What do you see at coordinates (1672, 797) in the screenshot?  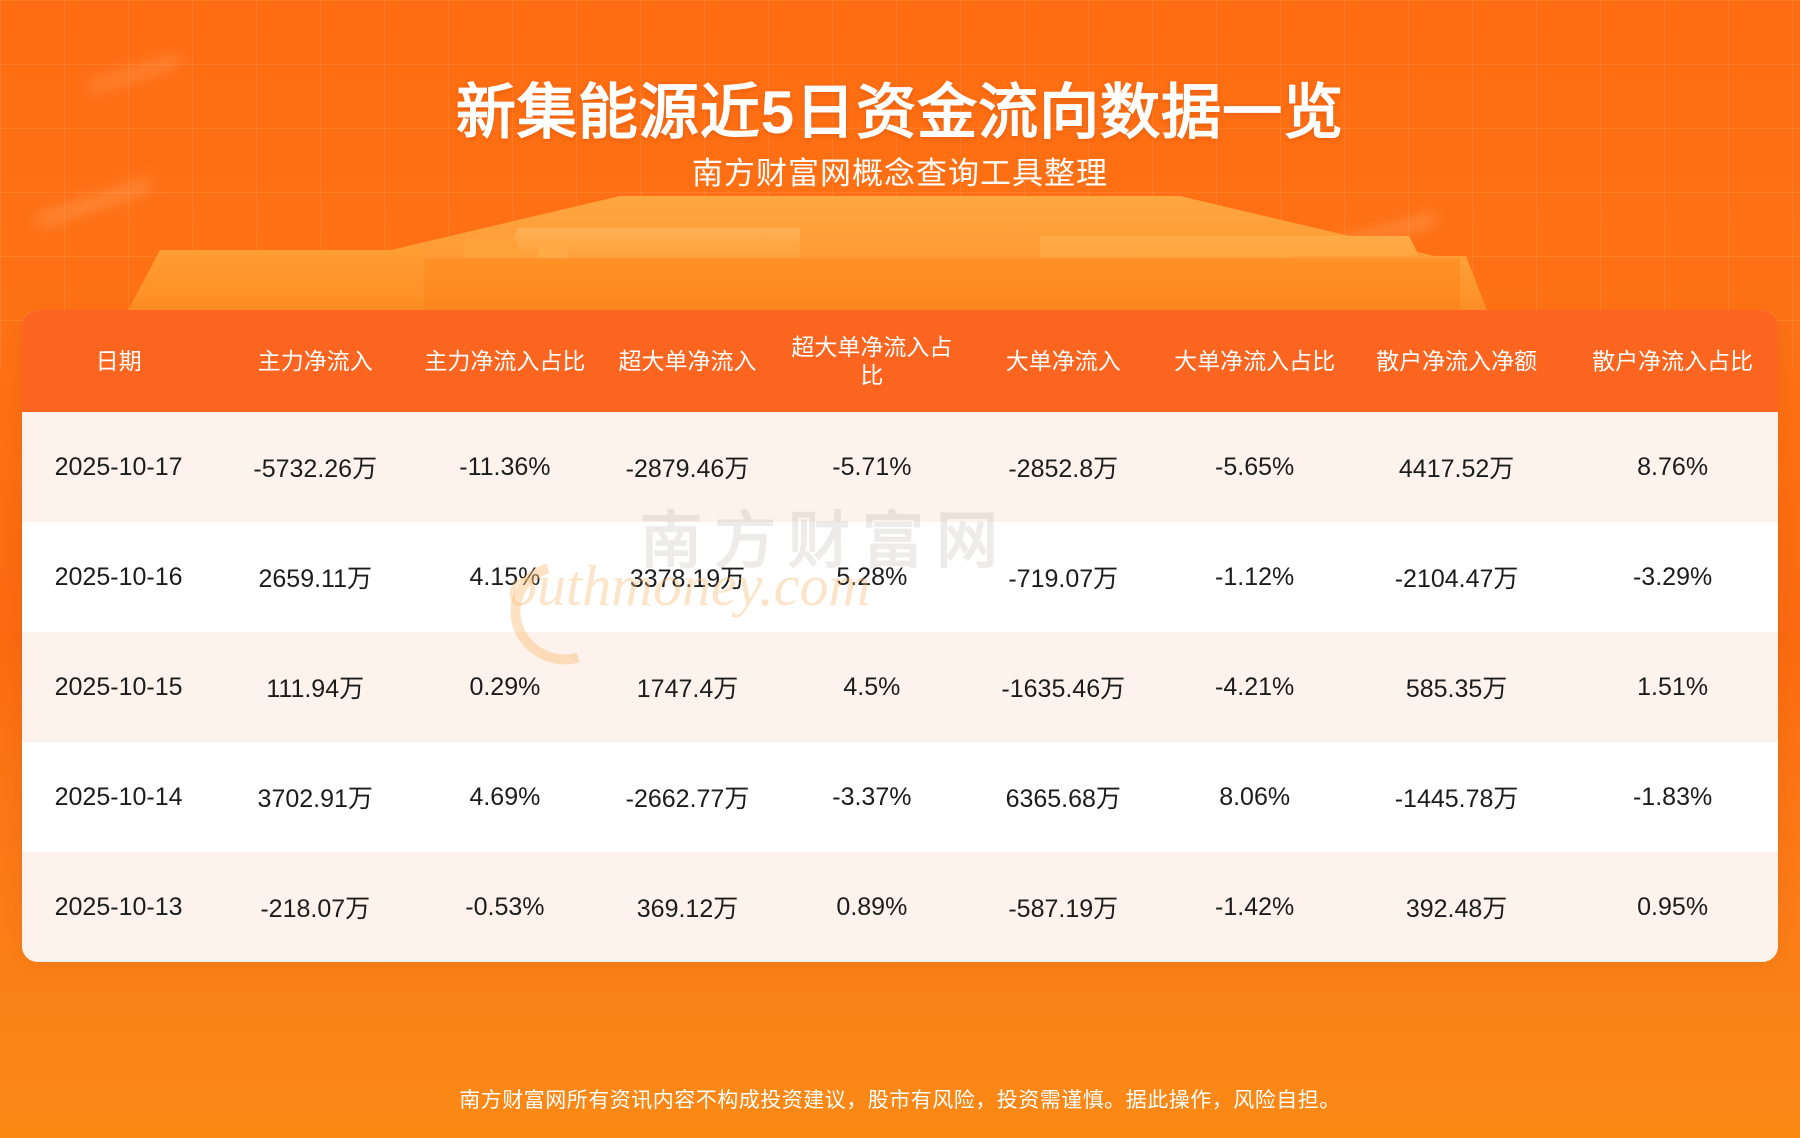 I see `cell-retail-net-ratio: -1.83%` at bounding box center [1672, 797].